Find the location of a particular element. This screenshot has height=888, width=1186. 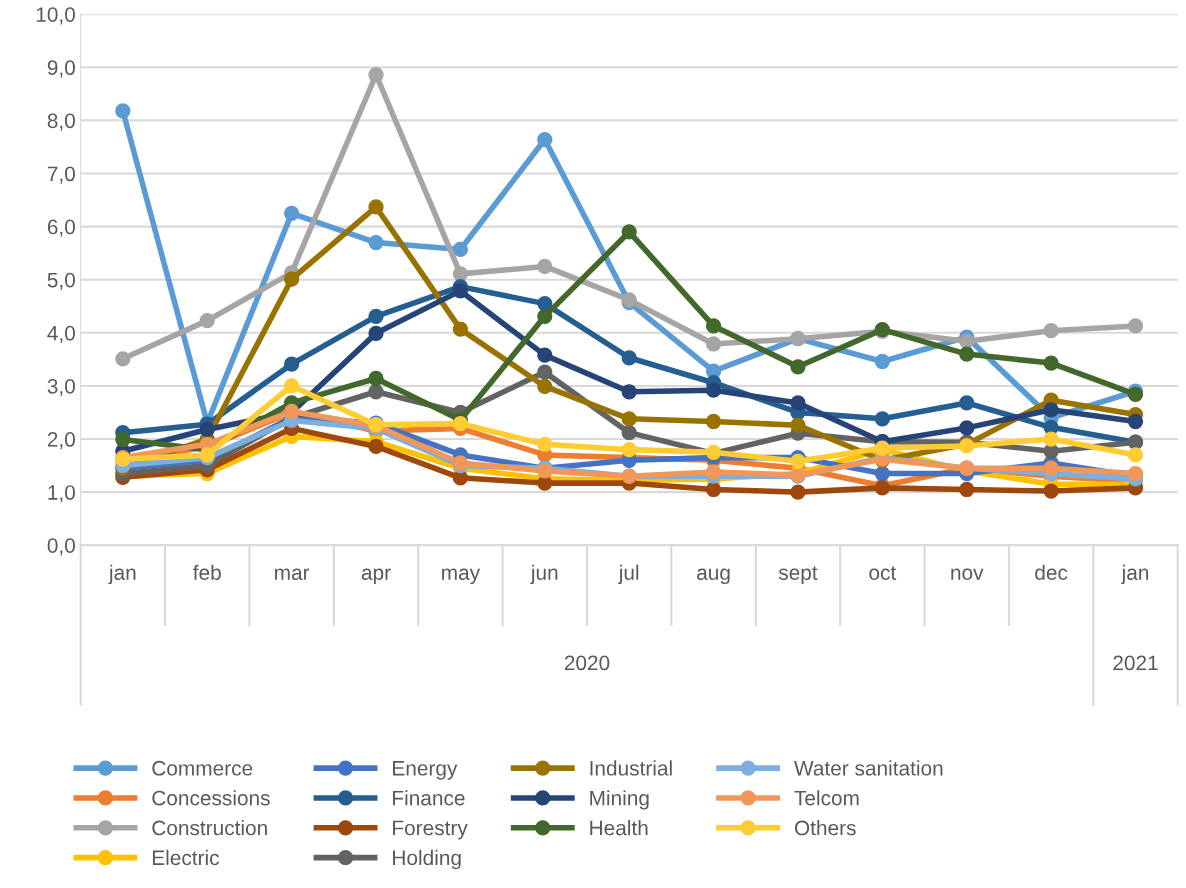

legend-label: Electric is located at coordinates (186, 857).